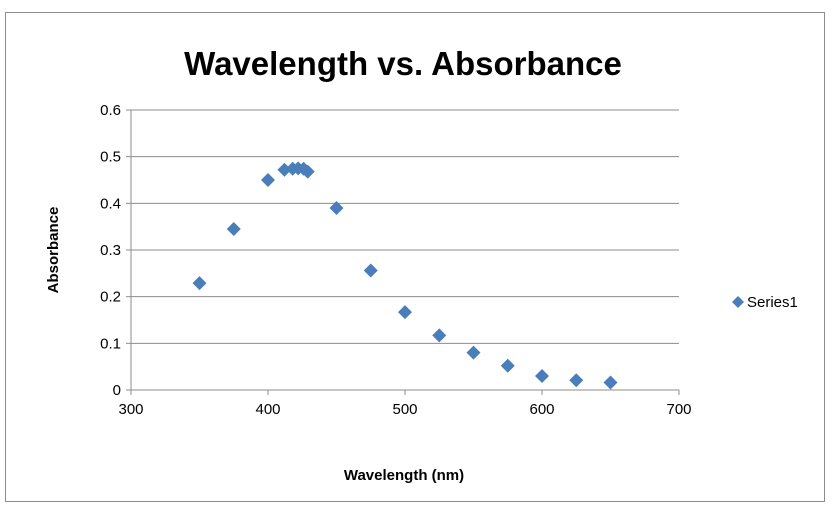 The height and width of the screenshot is (508, 833). I want to click on y-tick-label: 0, so click(117, 390).